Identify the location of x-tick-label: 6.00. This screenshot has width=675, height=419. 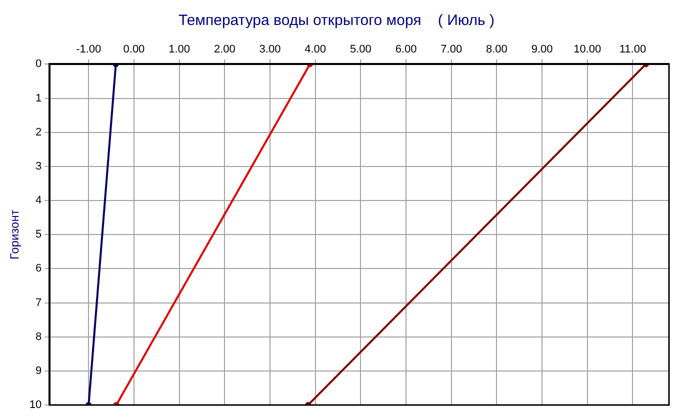
(406, 50).